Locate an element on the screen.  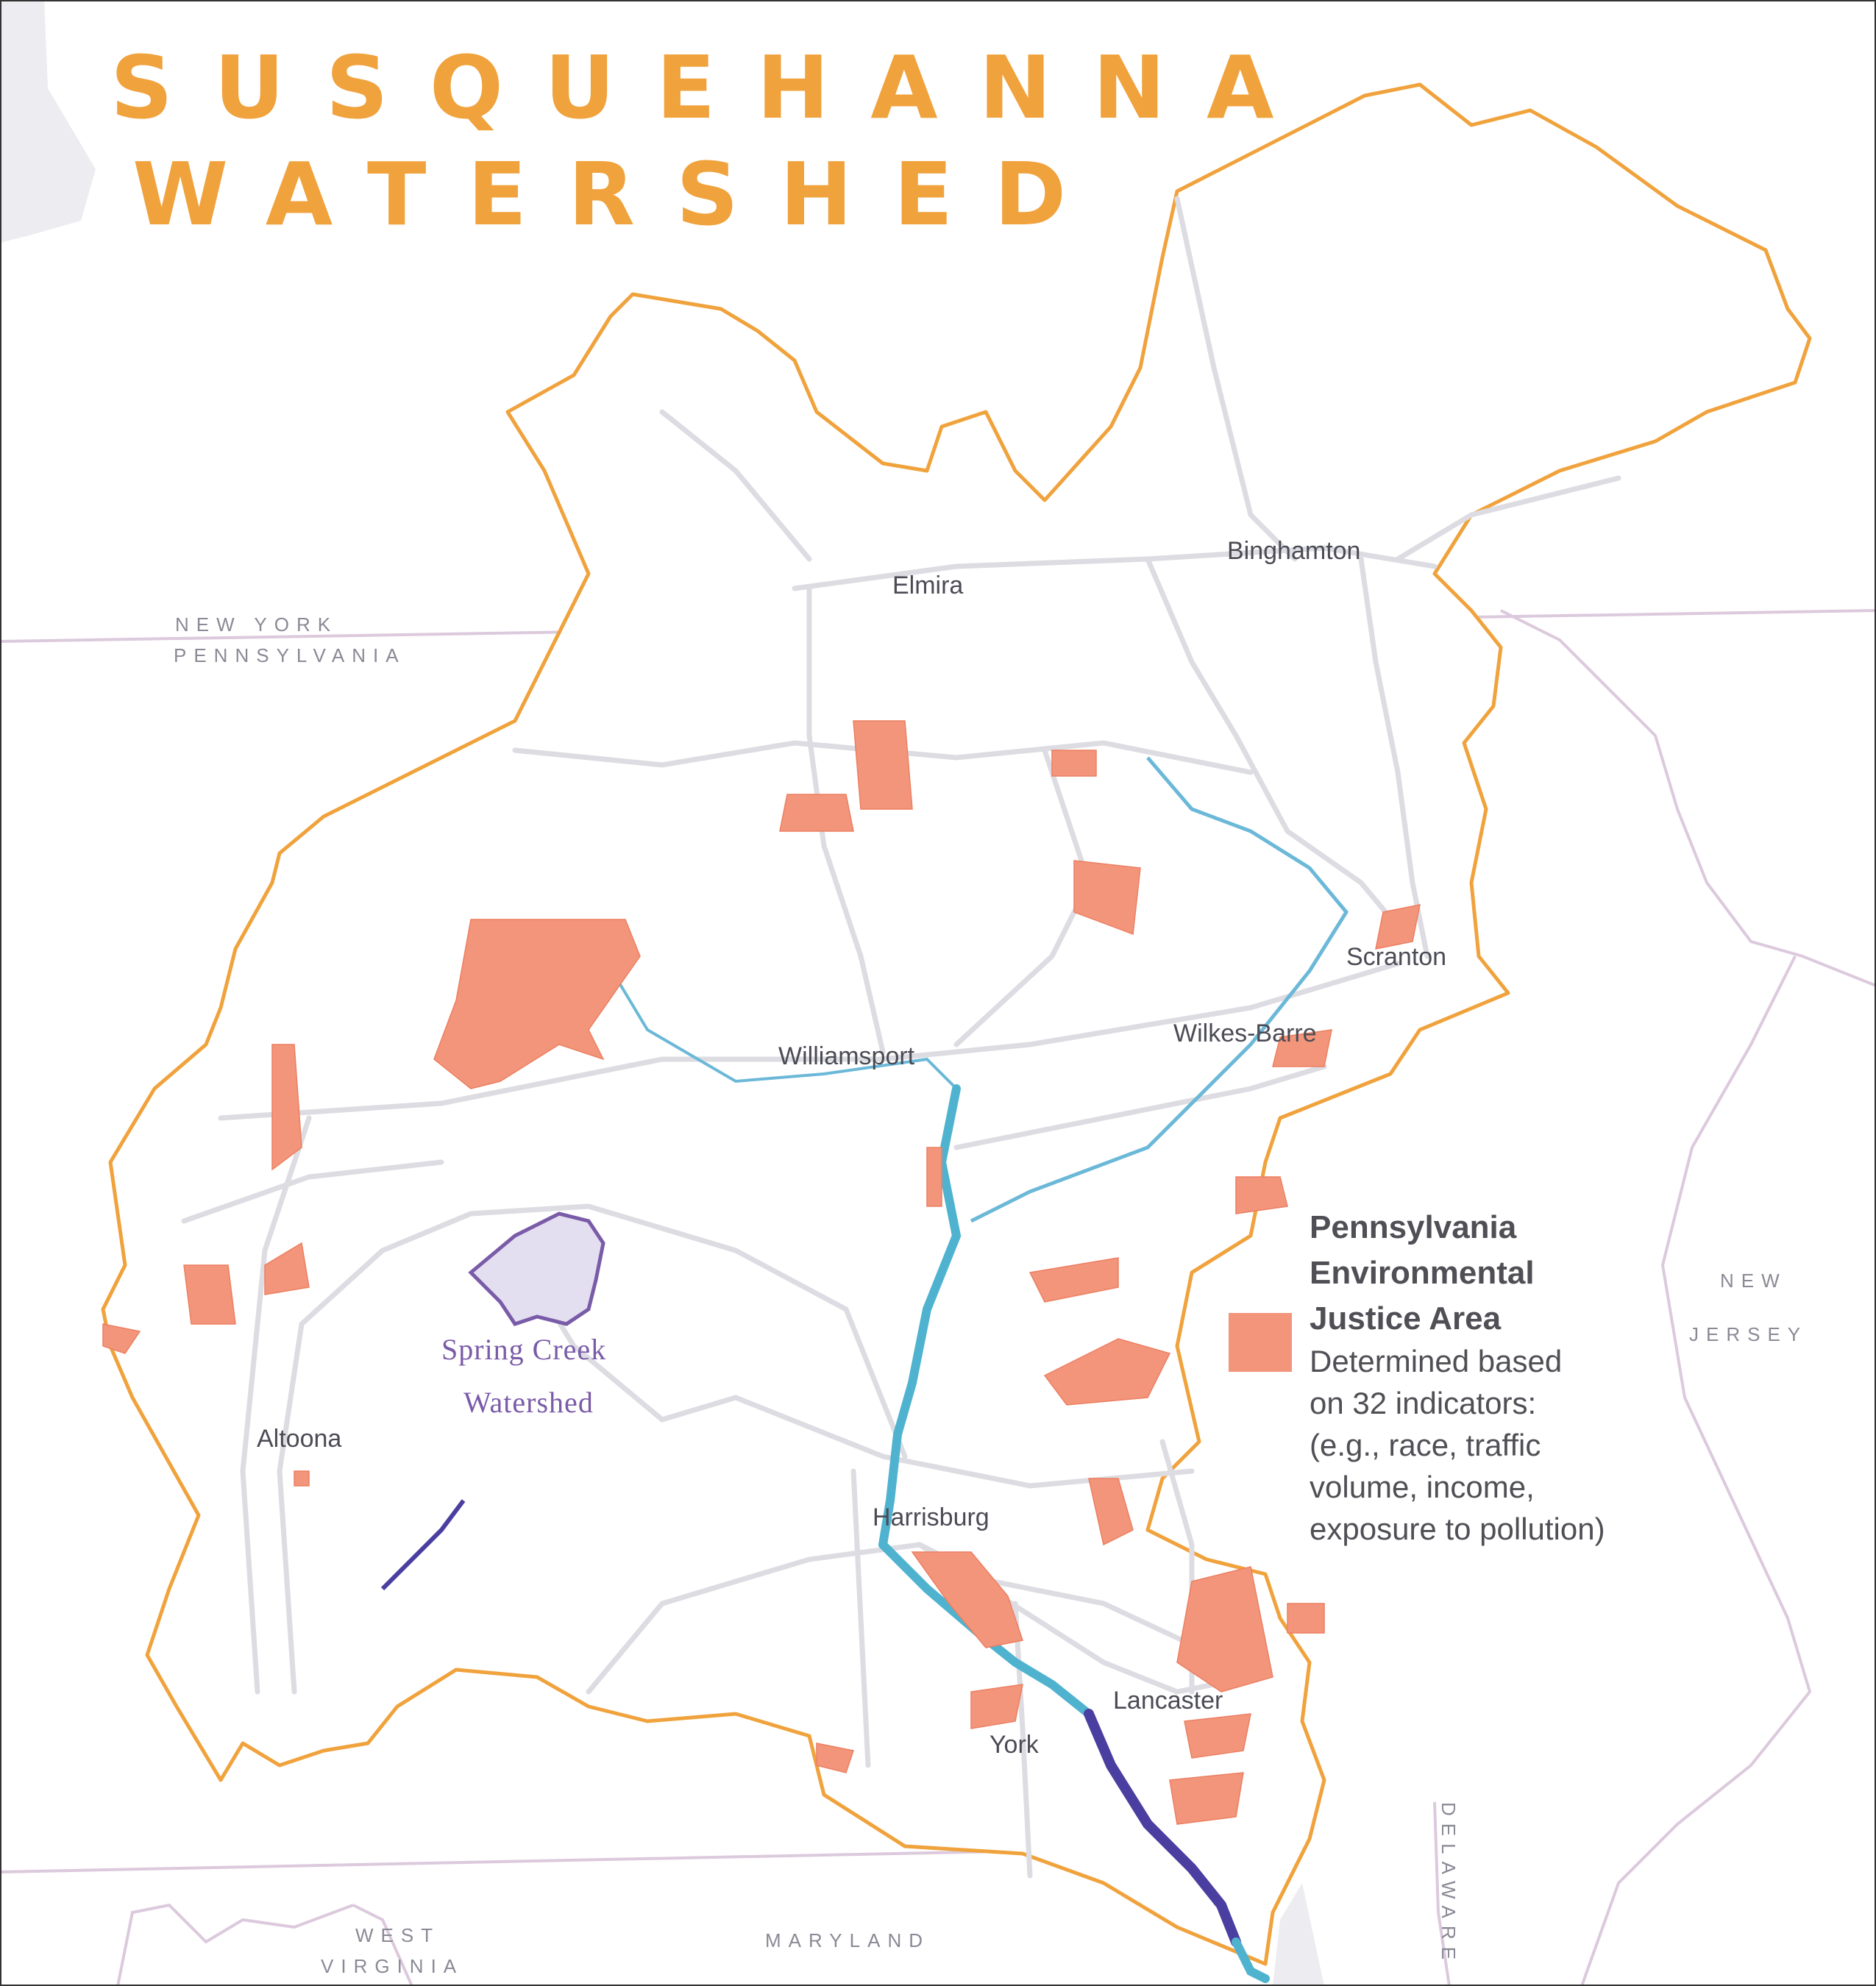
city-label-binghamton: Binghamton is located at coordinates (1293, 551).